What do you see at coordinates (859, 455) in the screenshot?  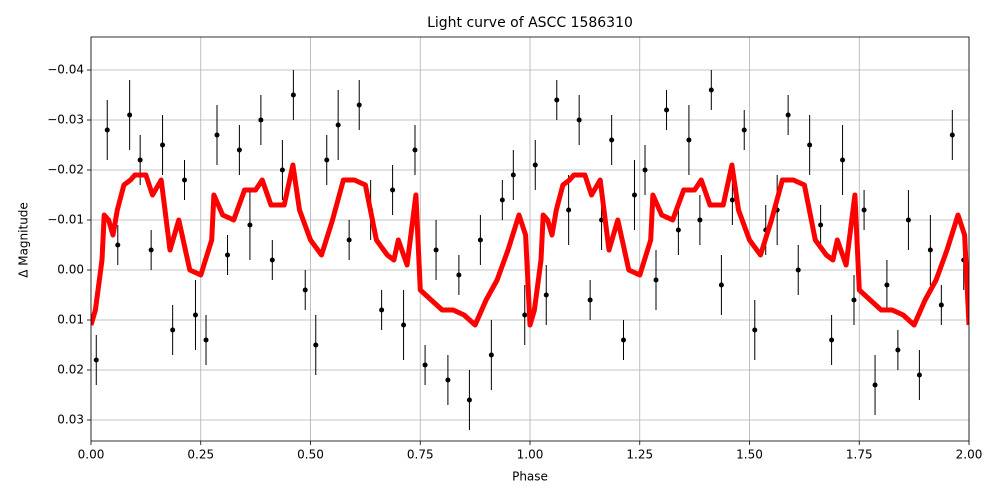 I see `x-tick-label: 1.75` at bounding box center [859, 455].